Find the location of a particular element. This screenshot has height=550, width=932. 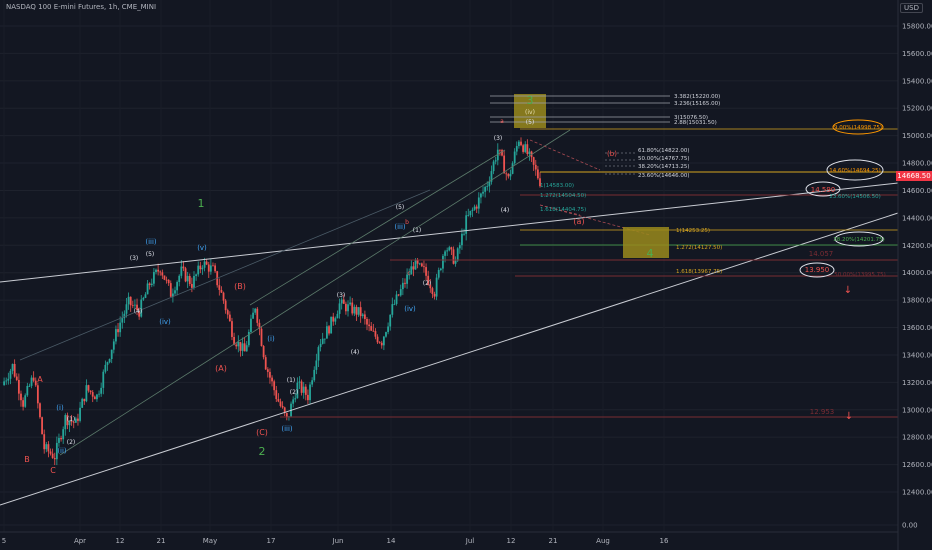

price-tick-label: 14800.00 is located at coordinates (917, 164).